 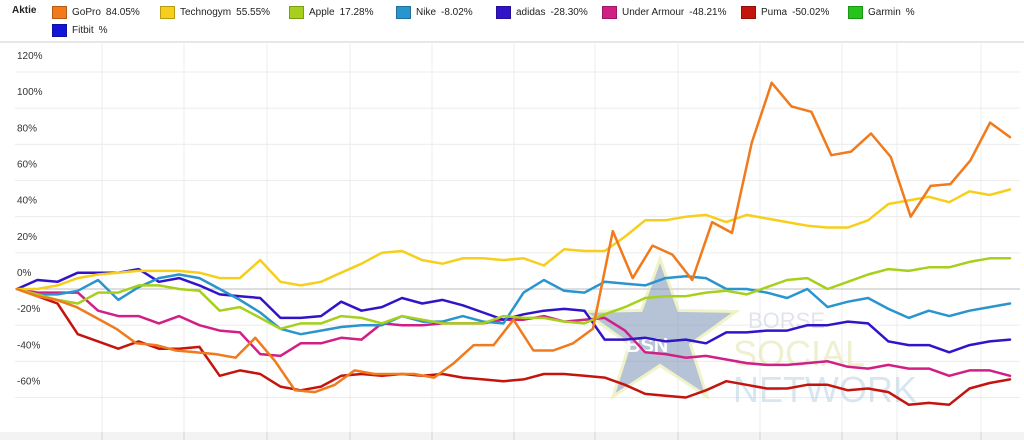 What do you see at coordinates (356, 12) in the screenshot?
I see `legend-value: 17.28%` at bounding box center [356, 12].